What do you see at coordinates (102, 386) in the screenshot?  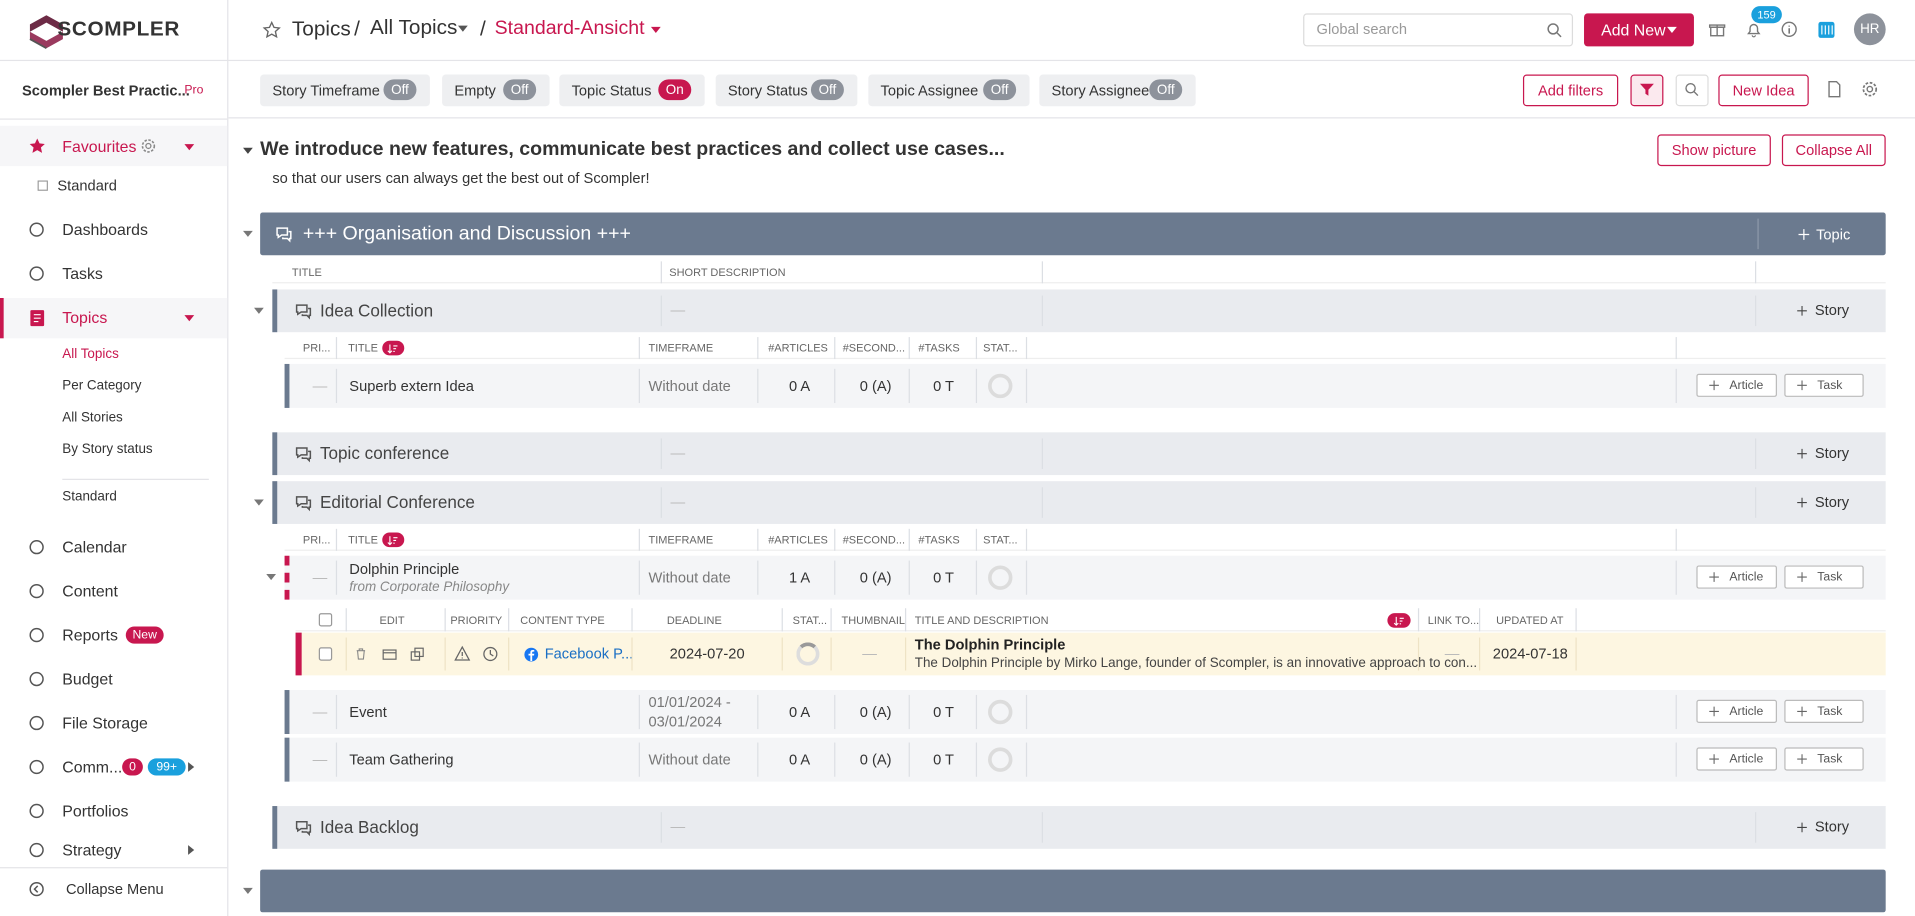 I see `topic-subitem: Per Category` at bounding box center [102, 386].